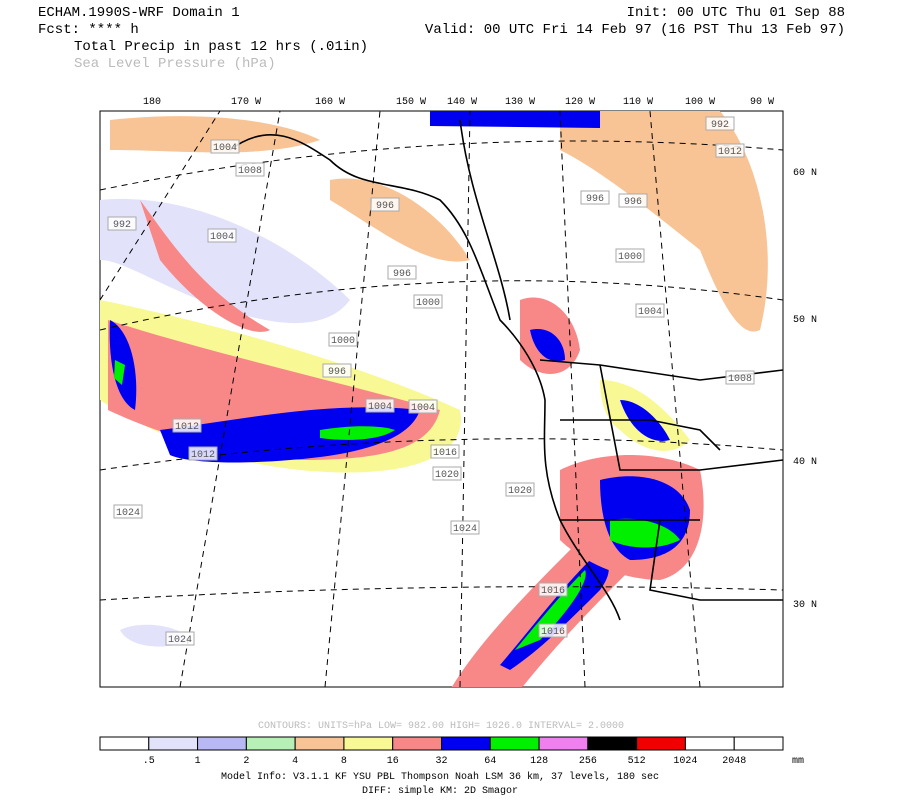  What do you see at coordinates (638, 102) in the screenshot?
I see `lon-label: 110 W` at bounding box center [638, 102].